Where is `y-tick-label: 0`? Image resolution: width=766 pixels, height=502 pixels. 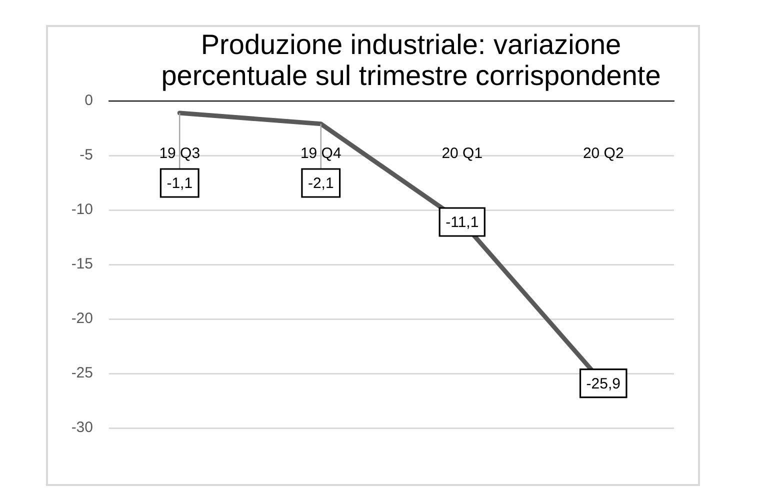 y-tick-label: 0 is located at coordinates (88, 101).